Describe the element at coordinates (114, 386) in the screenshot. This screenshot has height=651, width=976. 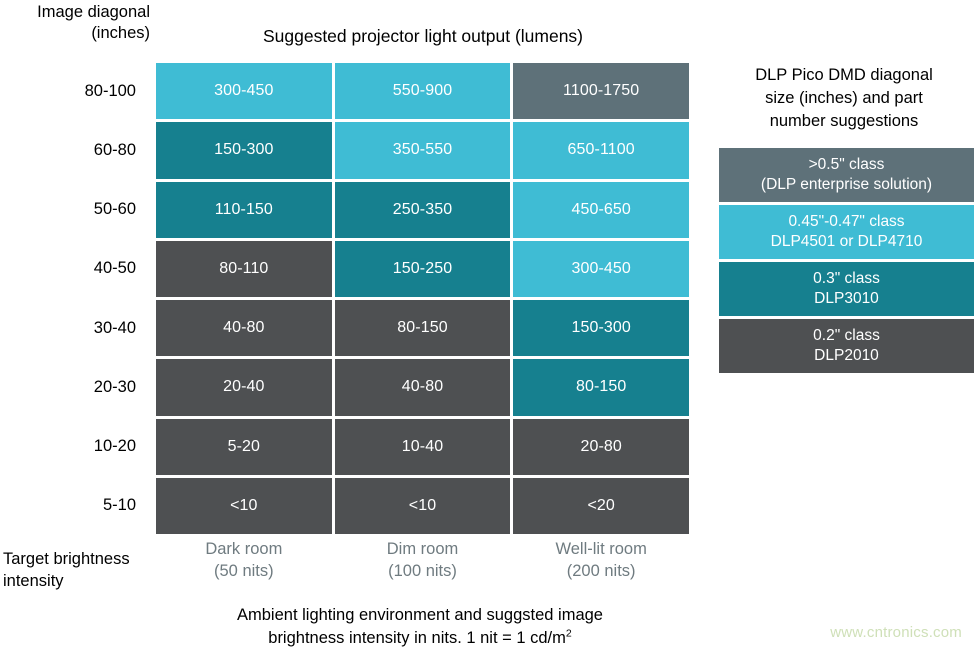
I see `row-label: 20-30` at that location.